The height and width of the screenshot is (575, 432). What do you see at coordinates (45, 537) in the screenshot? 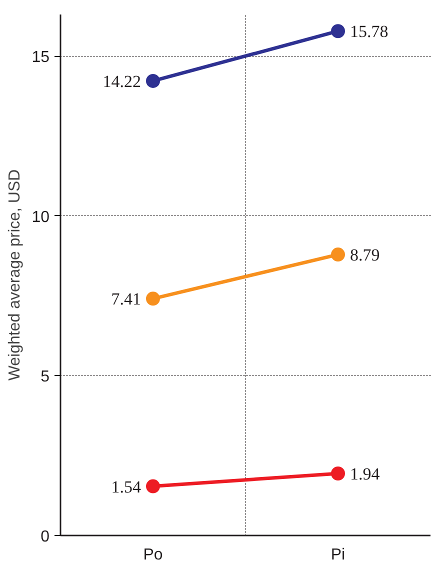
I see `y-tick-label: 0` at bounding box center [45, 537].